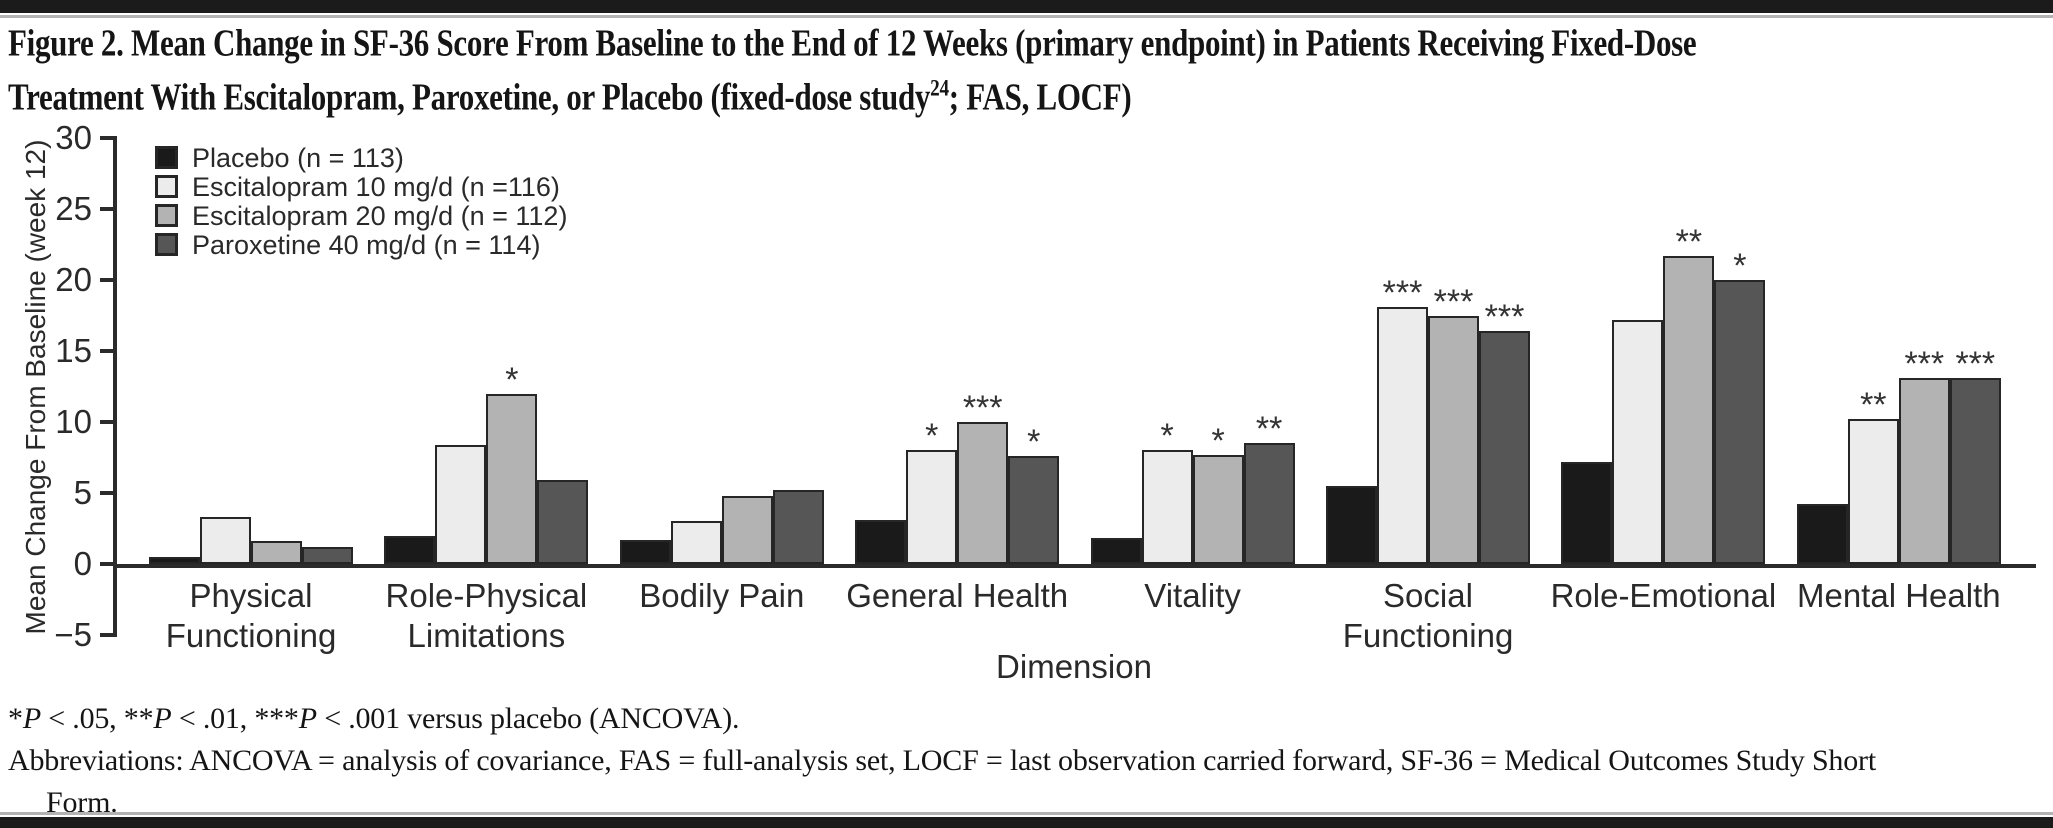  Describe the element at coordinates (73, 350) in the screenshot. I see `y-axis-tick-label: 15` at that location.